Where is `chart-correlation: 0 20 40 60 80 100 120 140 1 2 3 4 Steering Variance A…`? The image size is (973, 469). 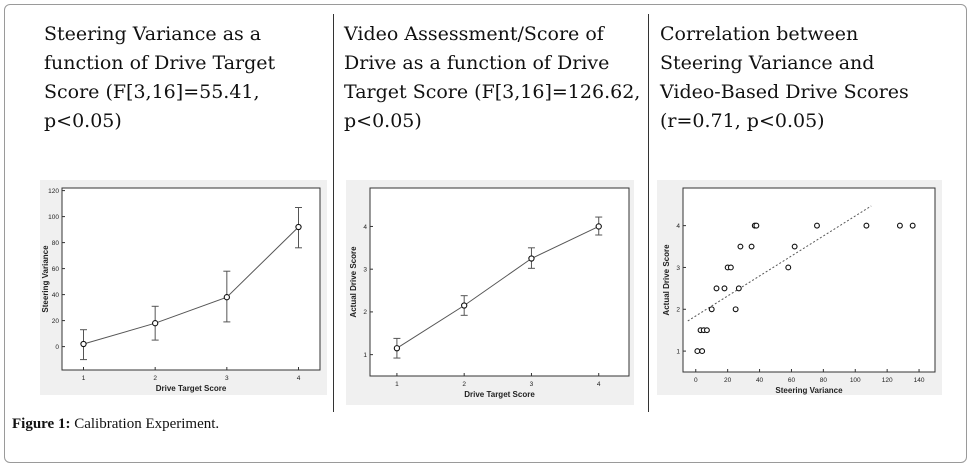
chart-correlation: 0 20 40 60 80 100 120 140 1 2 3 4 Steering Variance A… is located at coordinates (799, 287).